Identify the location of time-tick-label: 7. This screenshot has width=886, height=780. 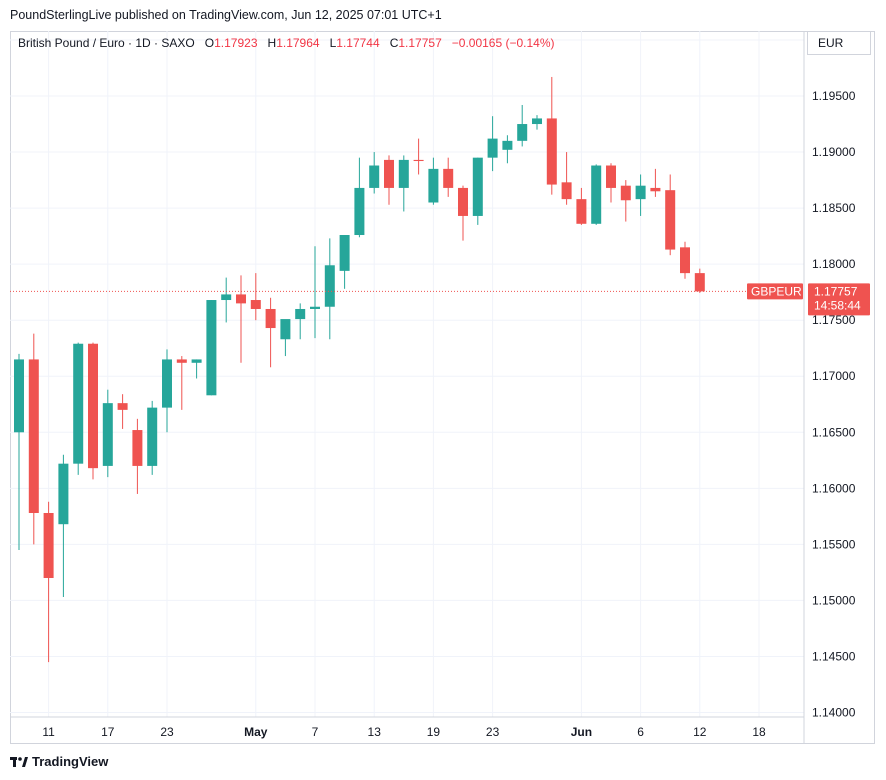
(315, 732).